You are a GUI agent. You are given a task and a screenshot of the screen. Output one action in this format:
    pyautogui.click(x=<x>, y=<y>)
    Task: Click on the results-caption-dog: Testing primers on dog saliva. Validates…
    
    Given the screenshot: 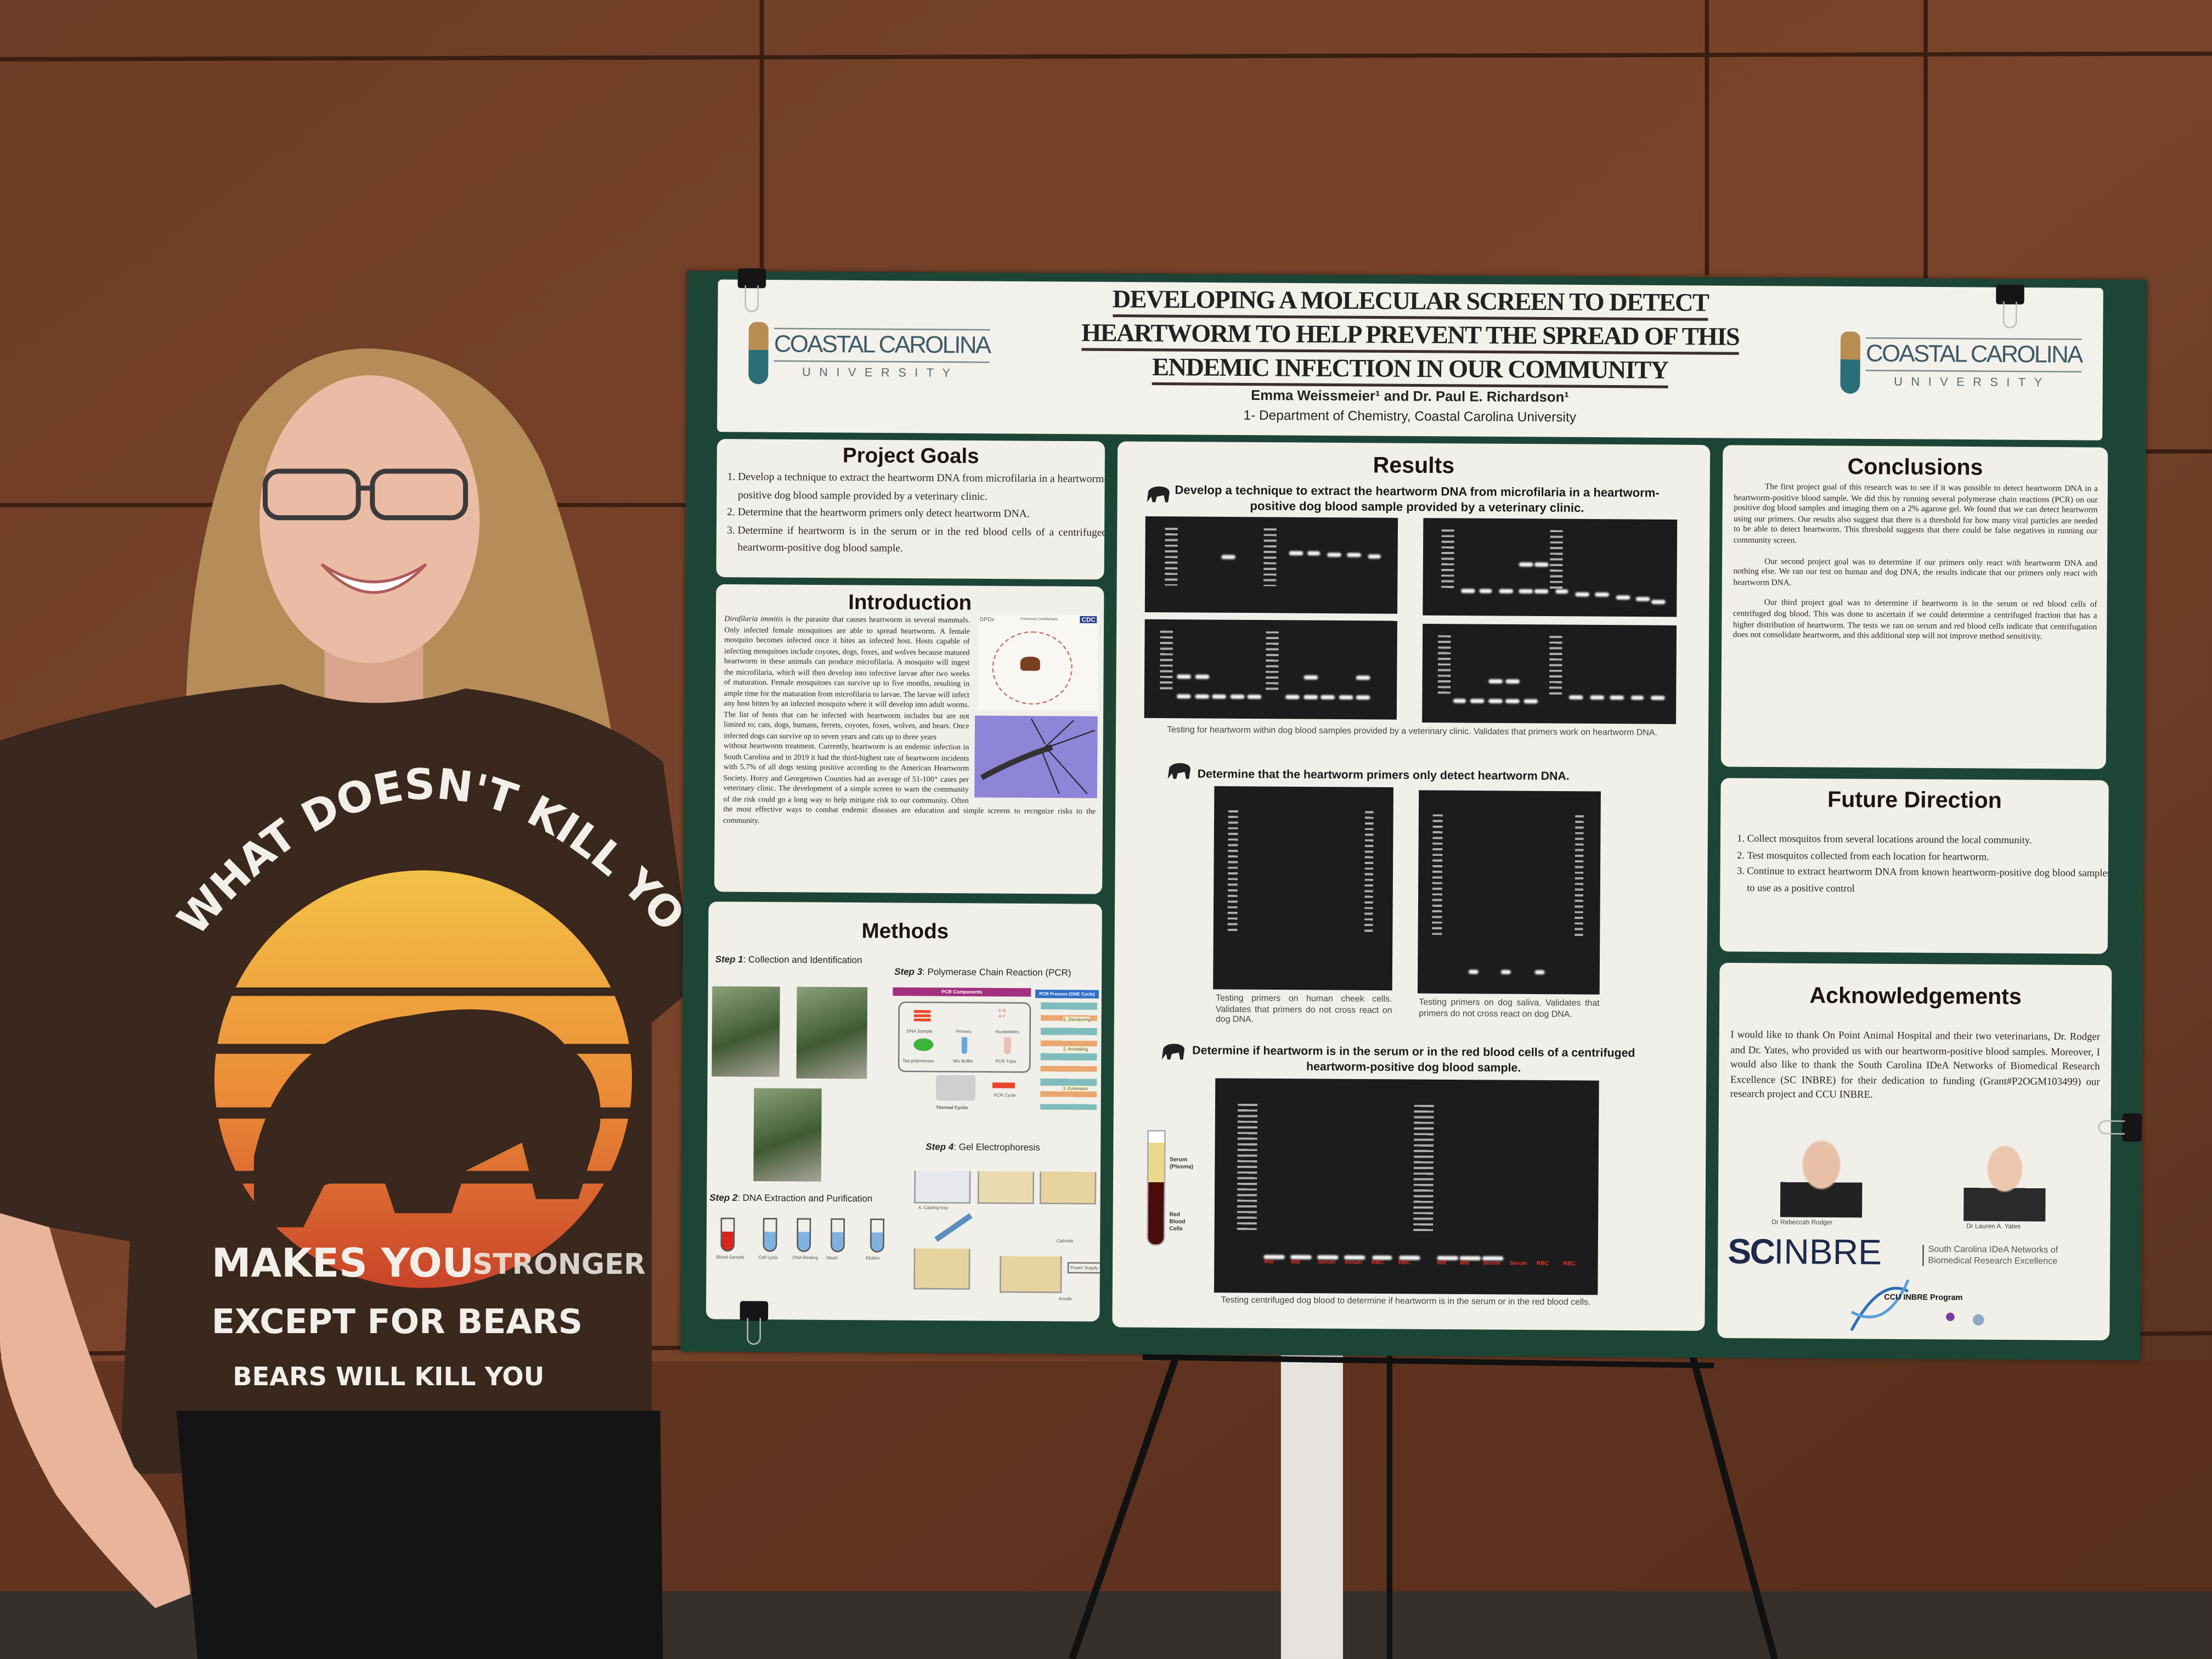 What is the action you would take?
    pyautogui.click(x=1510, y=1008)
    